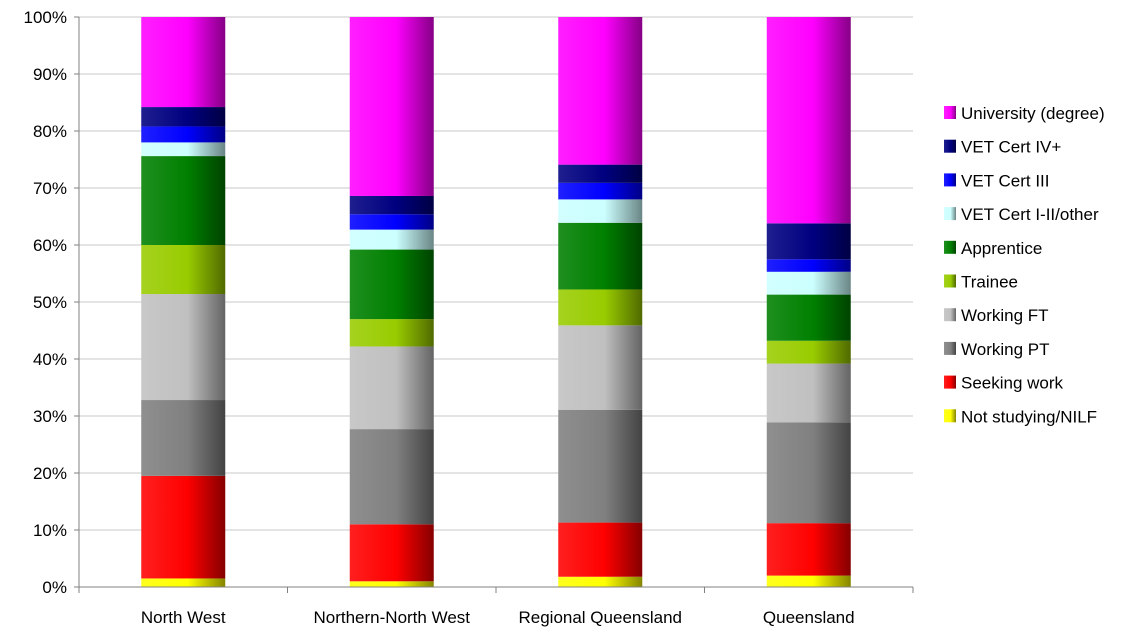 The width and height of the screenshot is (1147, 628). Describe the element at coordinates (183, 617) in the screenshot. I see `x-tick-label: North West` at that location.